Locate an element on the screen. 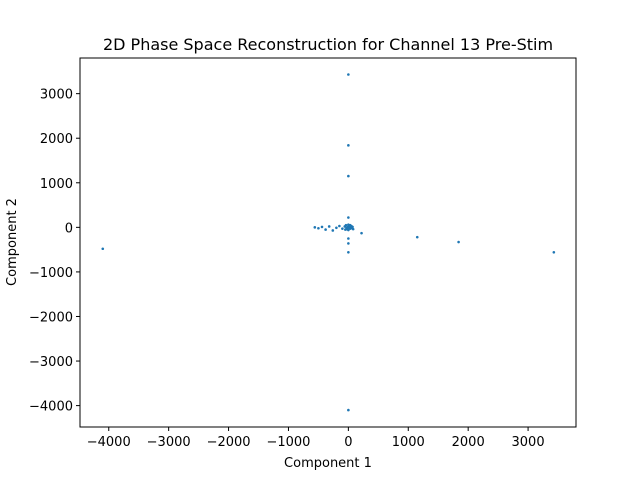  x-axis-label: Component 1 is located at coordinates (328, 463).